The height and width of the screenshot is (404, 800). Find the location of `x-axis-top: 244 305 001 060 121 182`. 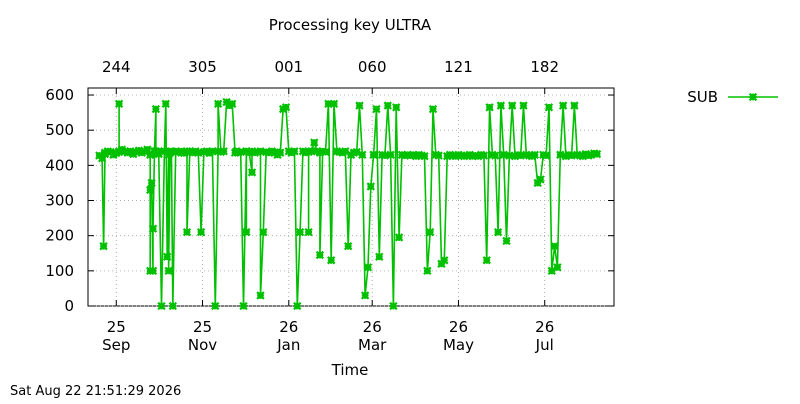

x-axis-top: 244 305 001 060 121 182 is located at coordinates (330, 76).